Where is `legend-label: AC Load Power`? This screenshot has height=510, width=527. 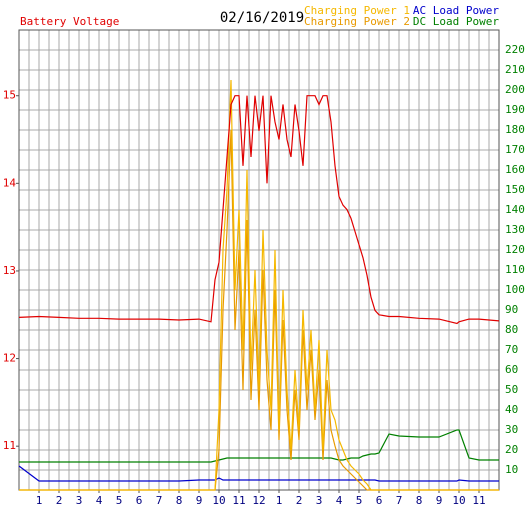 legend-label: AC Load Power is located at coordinates (456, 10).